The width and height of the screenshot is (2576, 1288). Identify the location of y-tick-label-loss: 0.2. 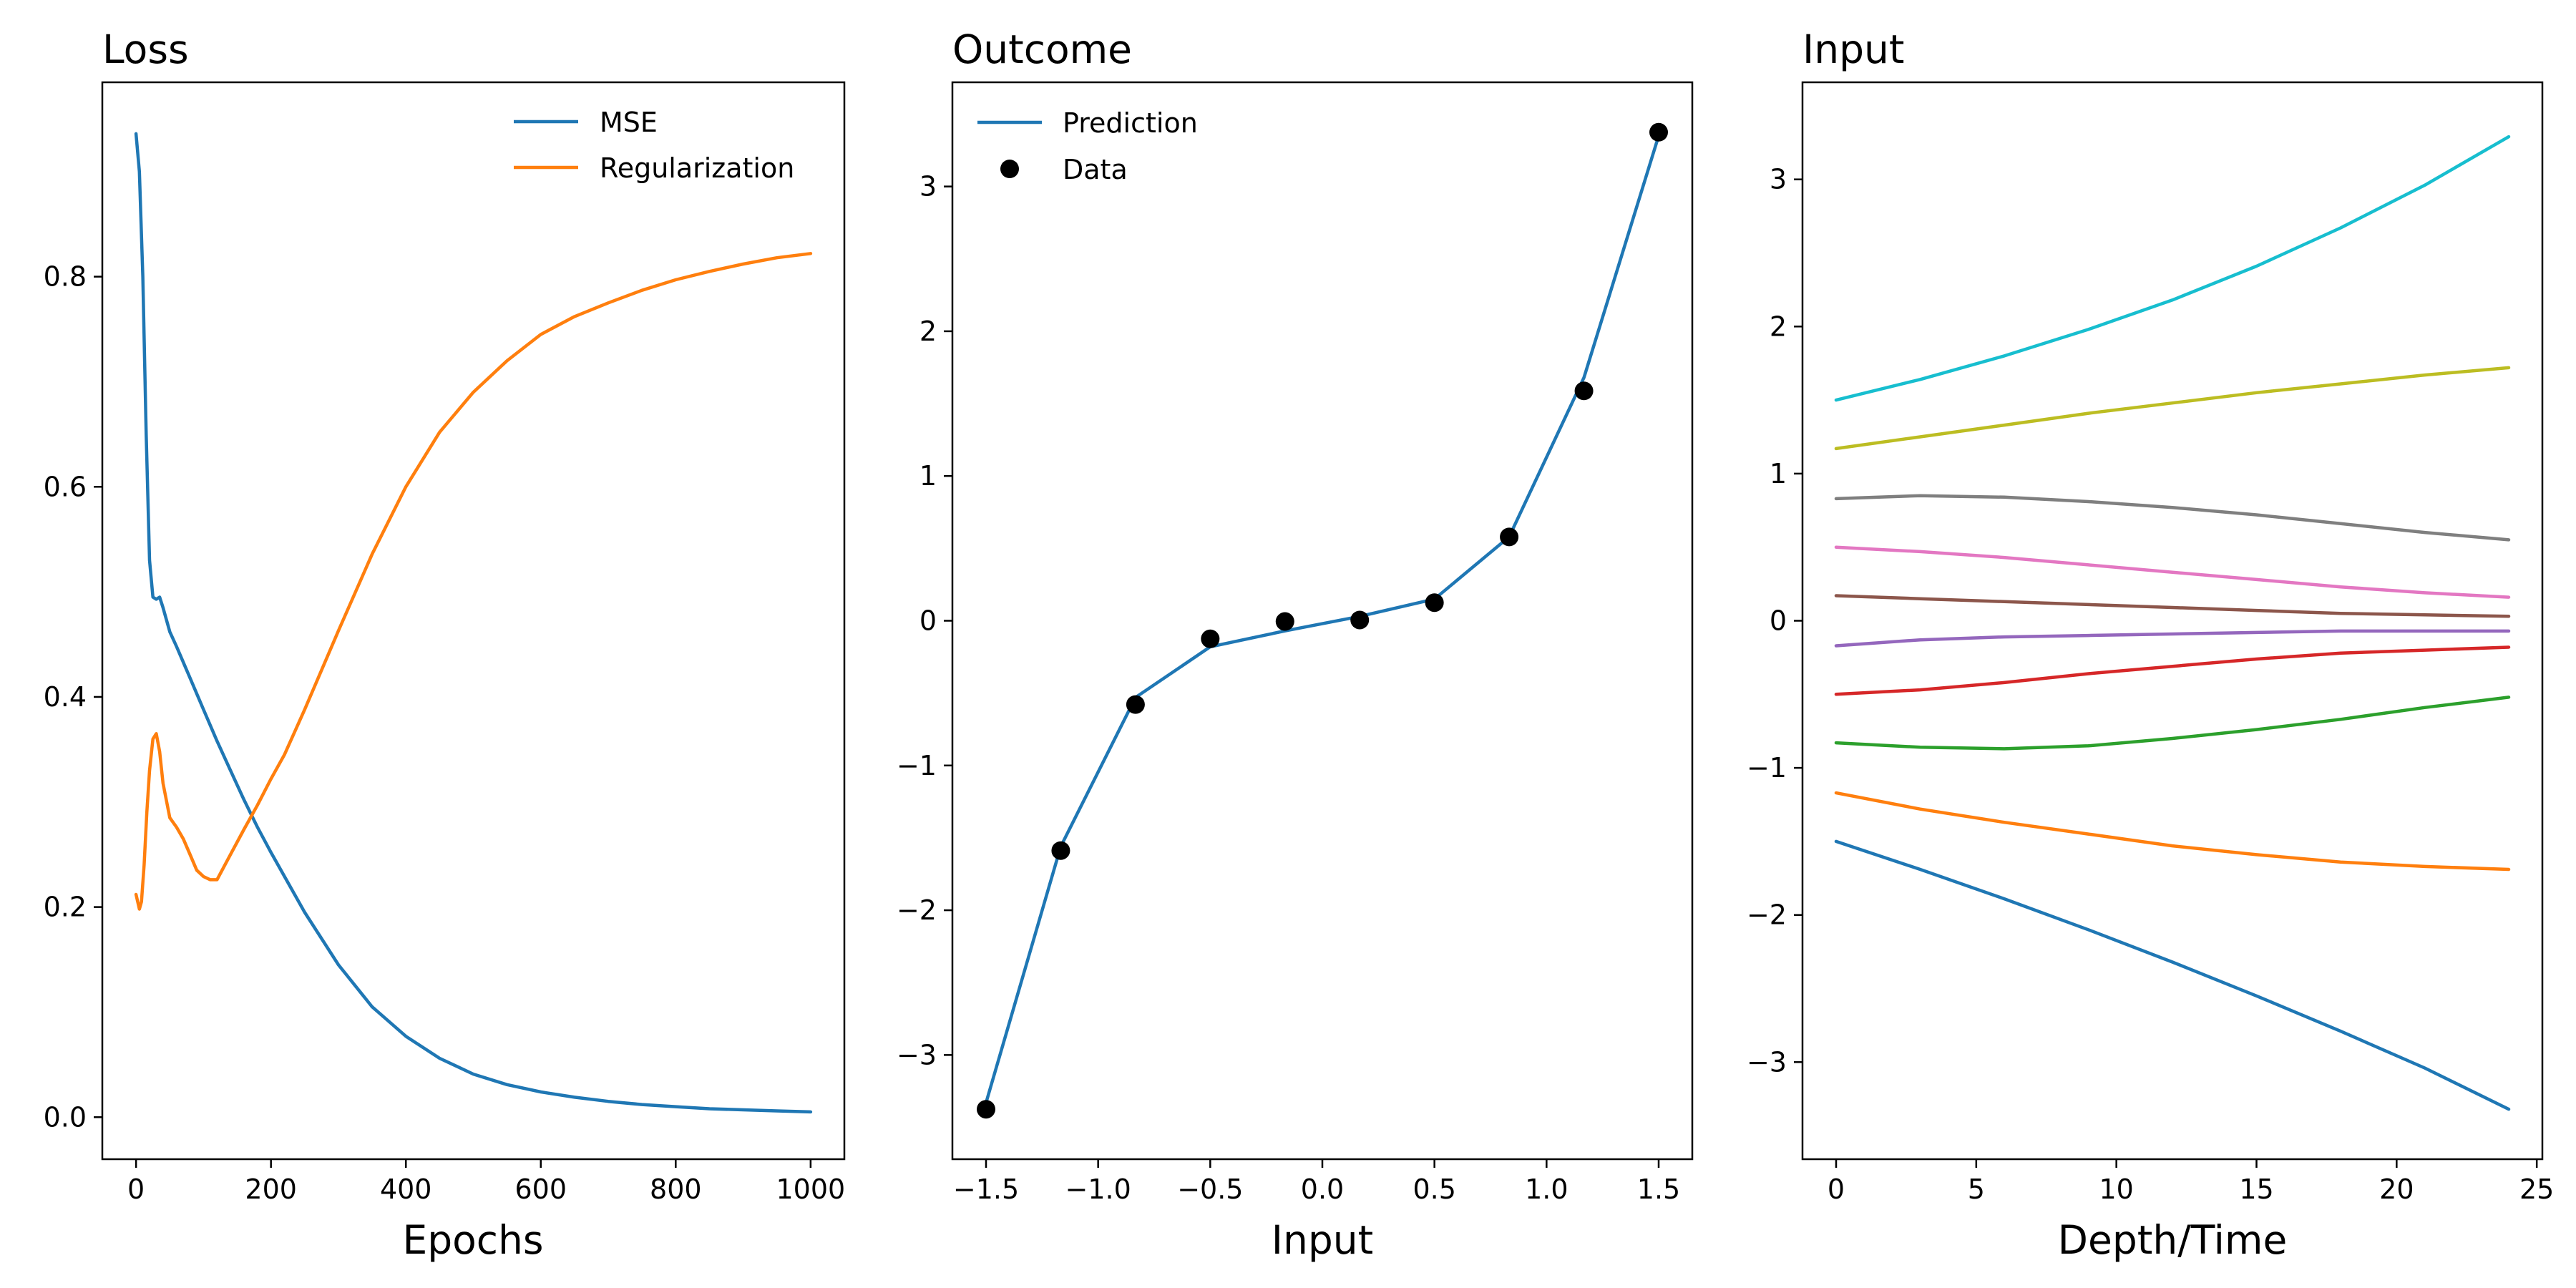
(65, 907).